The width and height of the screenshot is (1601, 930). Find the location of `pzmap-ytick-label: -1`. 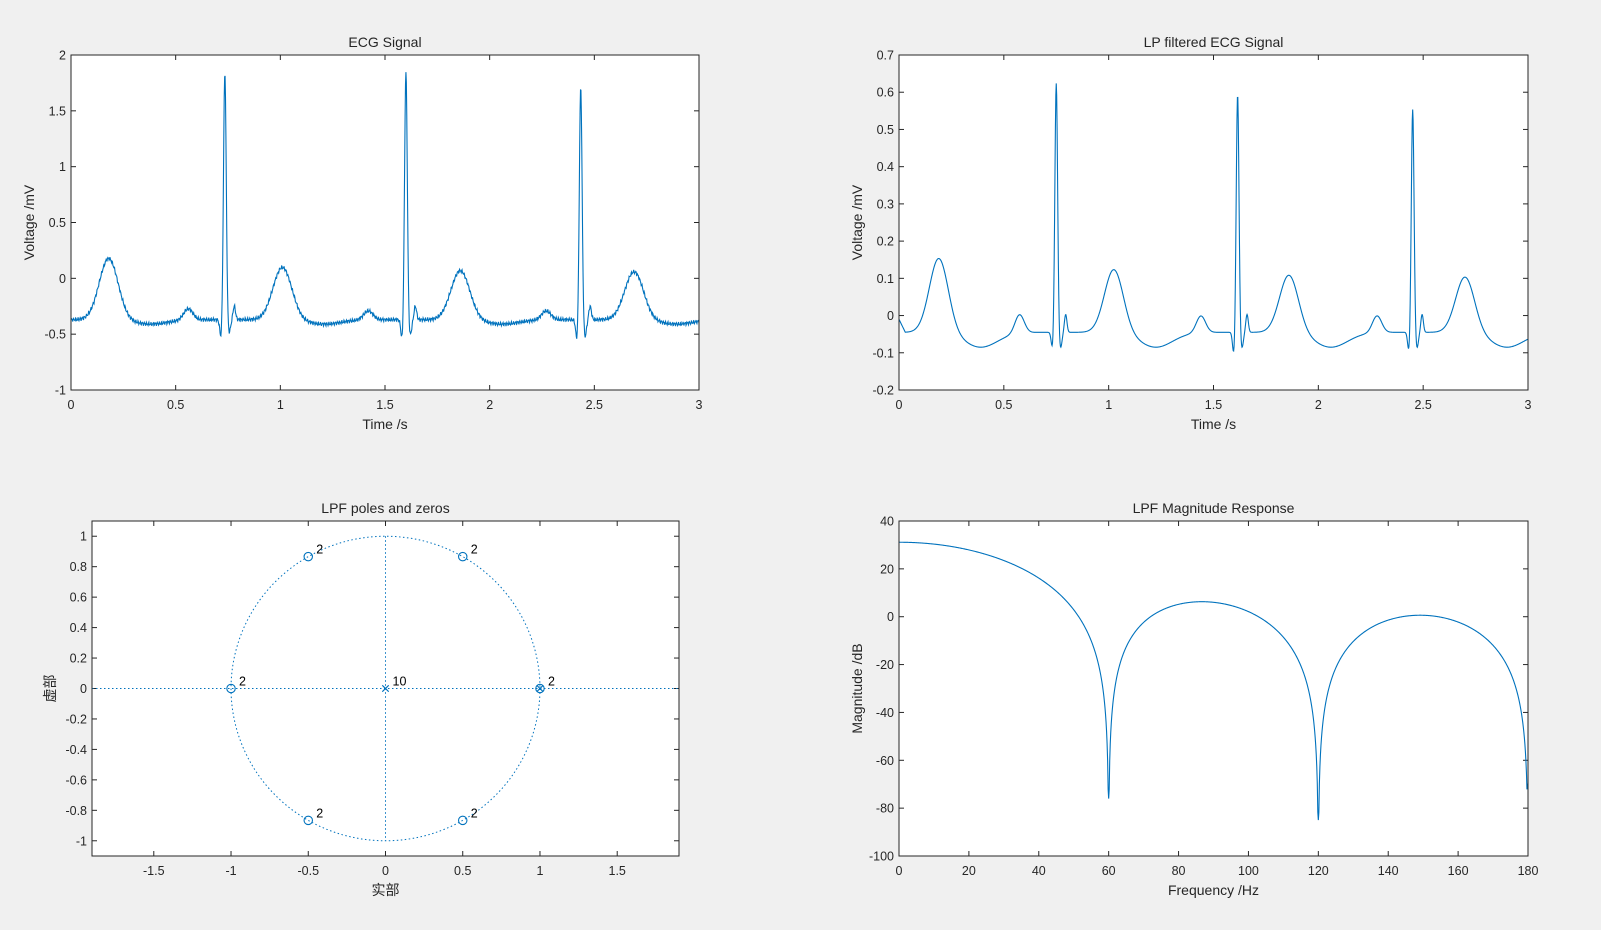

pzmap-ytick-label: -1 is located at coordinates (81, 841).